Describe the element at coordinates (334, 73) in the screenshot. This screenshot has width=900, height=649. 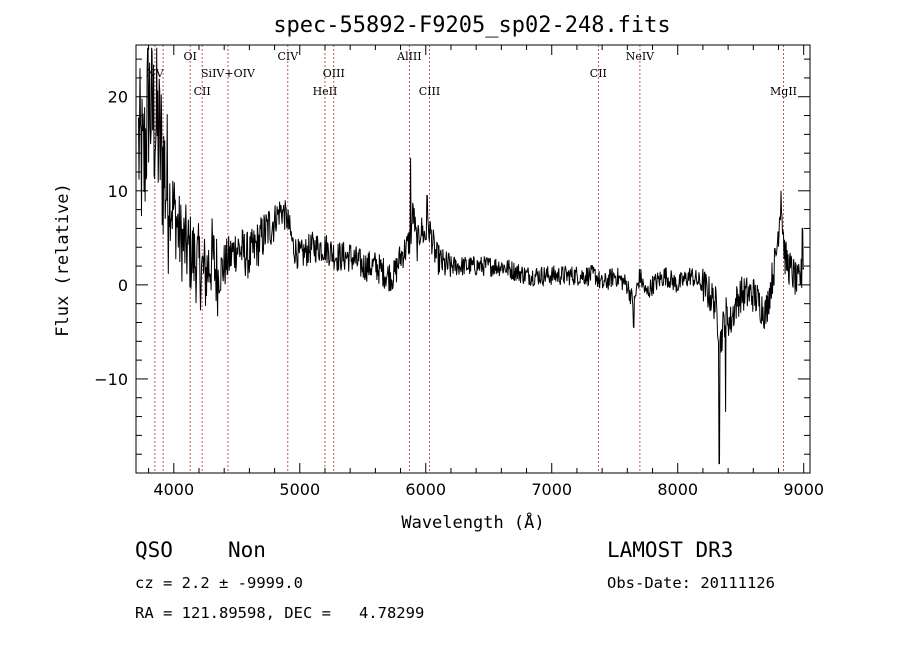
I see `emission-line-label: OIII` at that location.